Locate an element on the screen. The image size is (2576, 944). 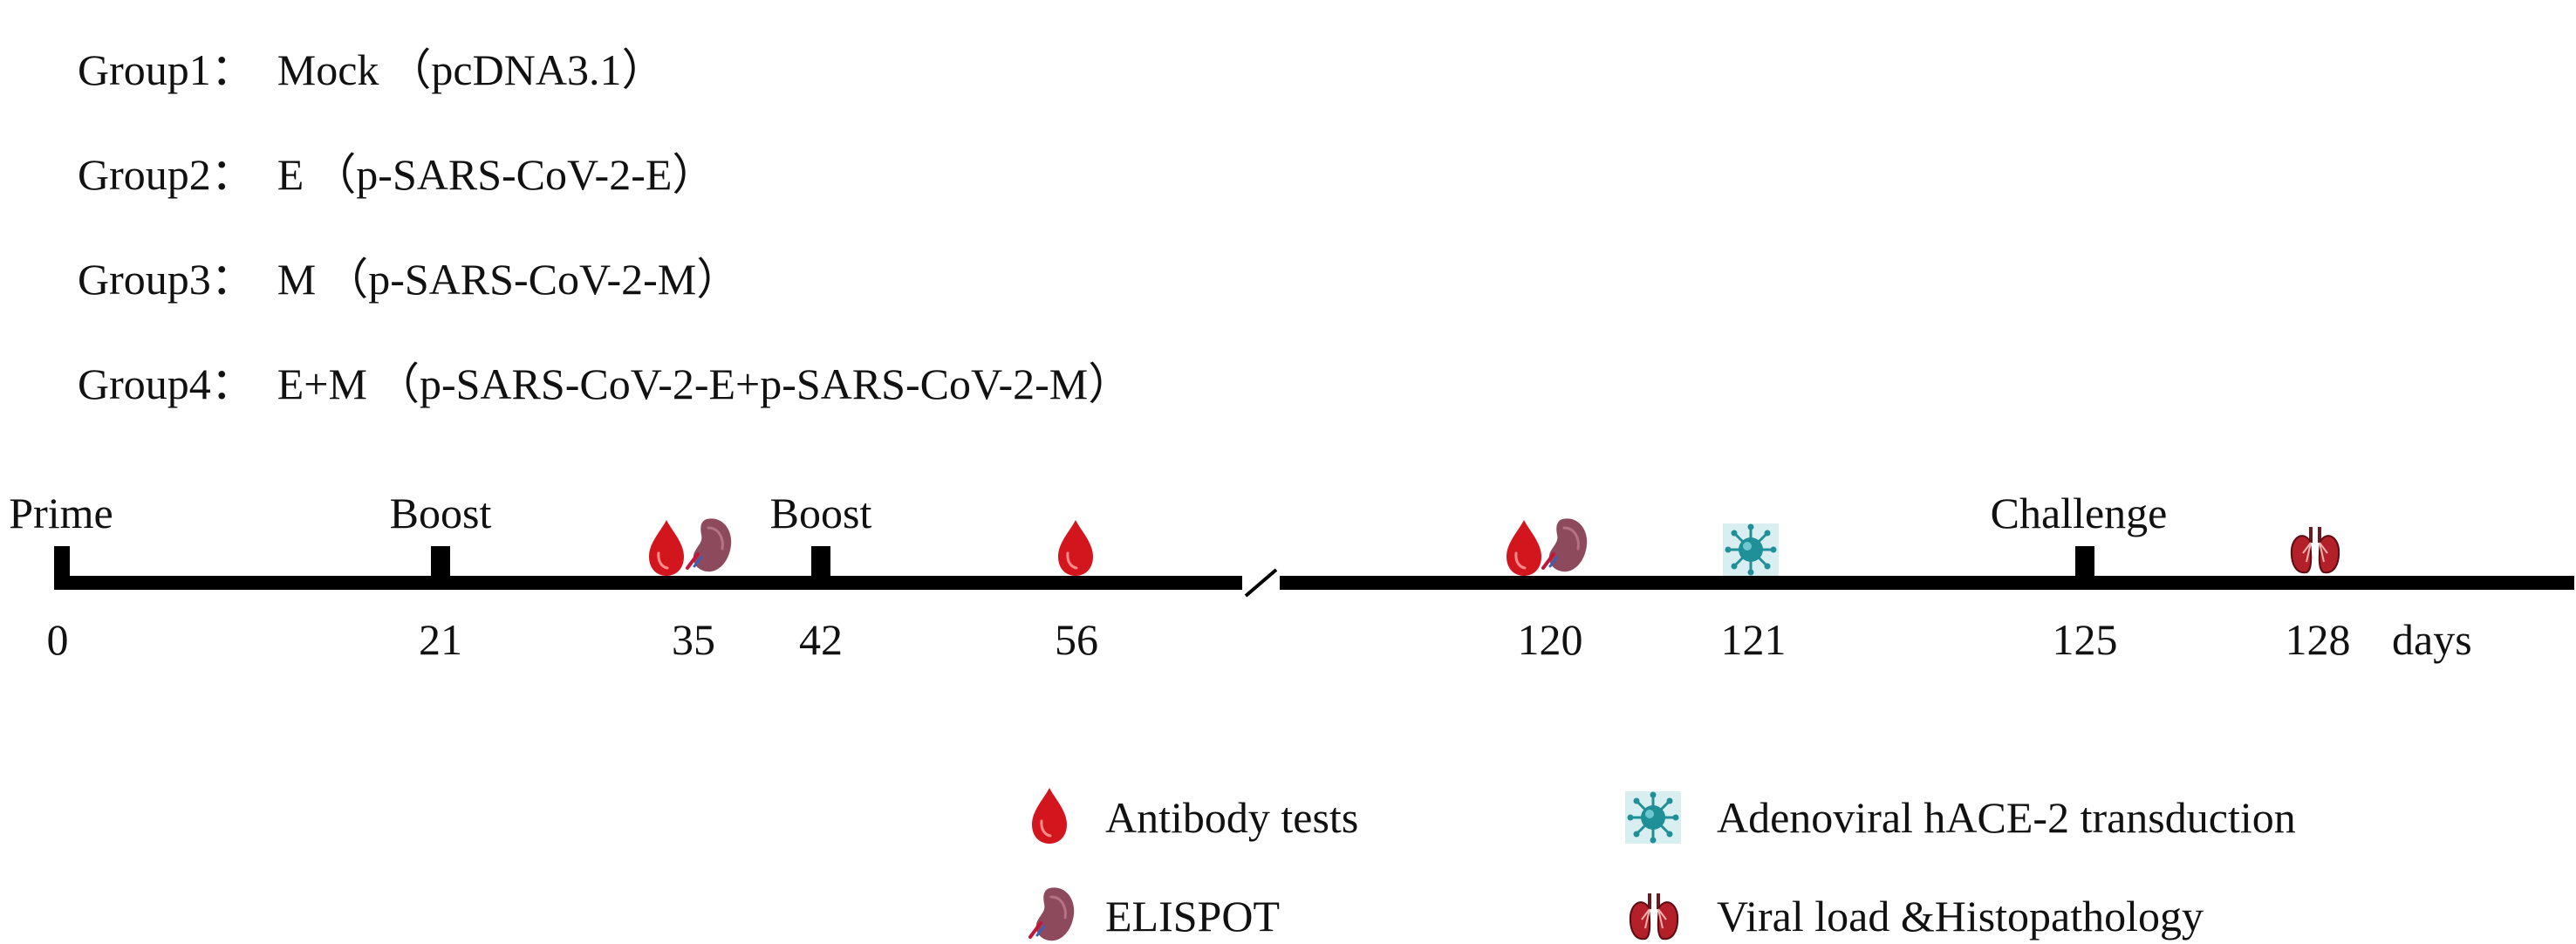
group-name: E is located at coordinates (290, 174).